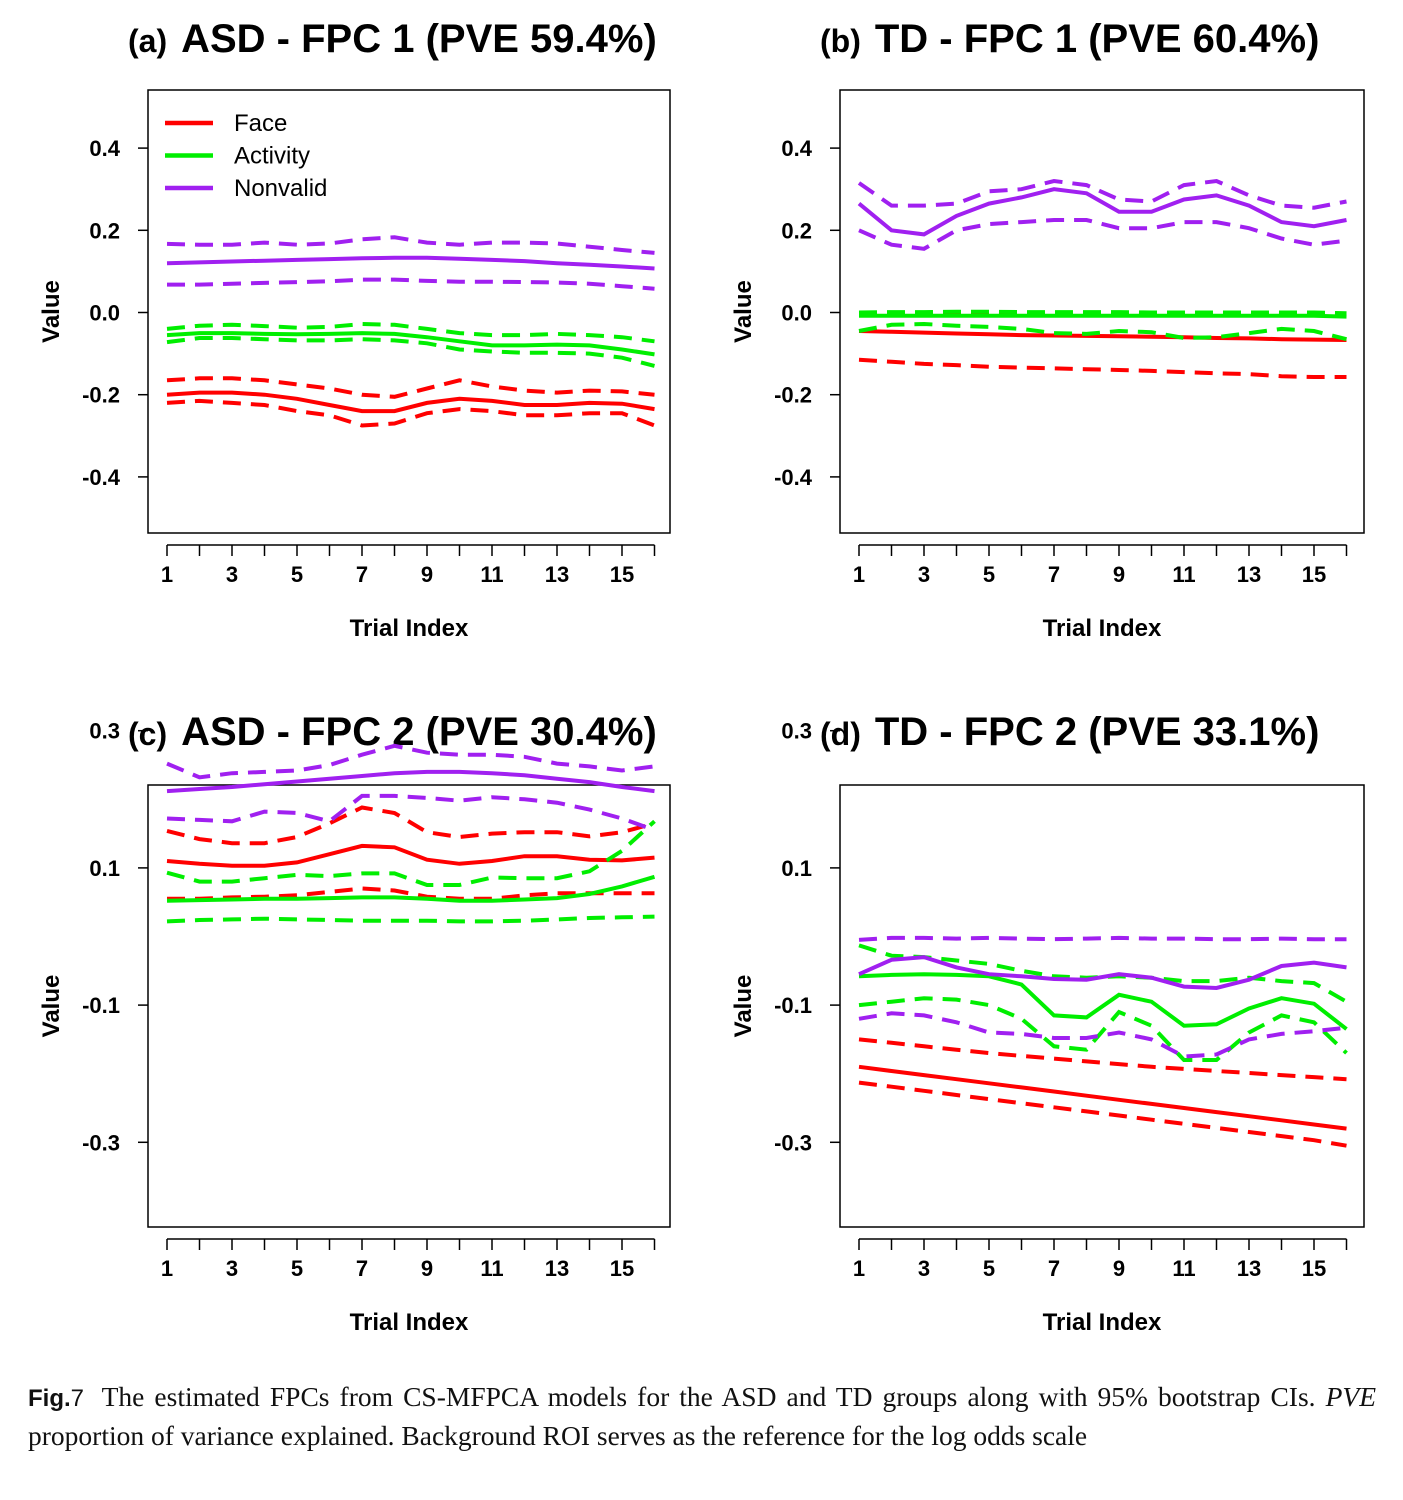 This screenshot has height=1500, width=1403. I want to click on caption-number: 7, so click(77, 1398).